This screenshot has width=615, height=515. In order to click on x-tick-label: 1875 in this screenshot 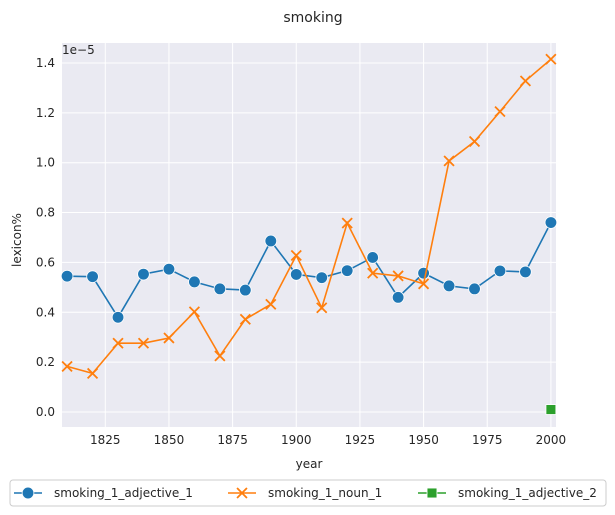, I will do `click(232, 440)`.